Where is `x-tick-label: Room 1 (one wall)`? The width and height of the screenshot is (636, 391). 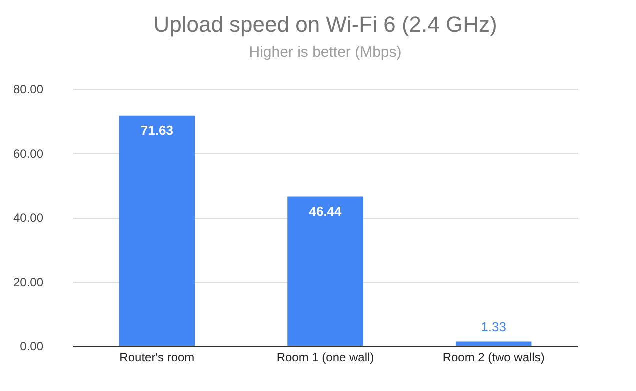 x-tick-label: Room 1 (one wall) is located at coordinates (325, 357).